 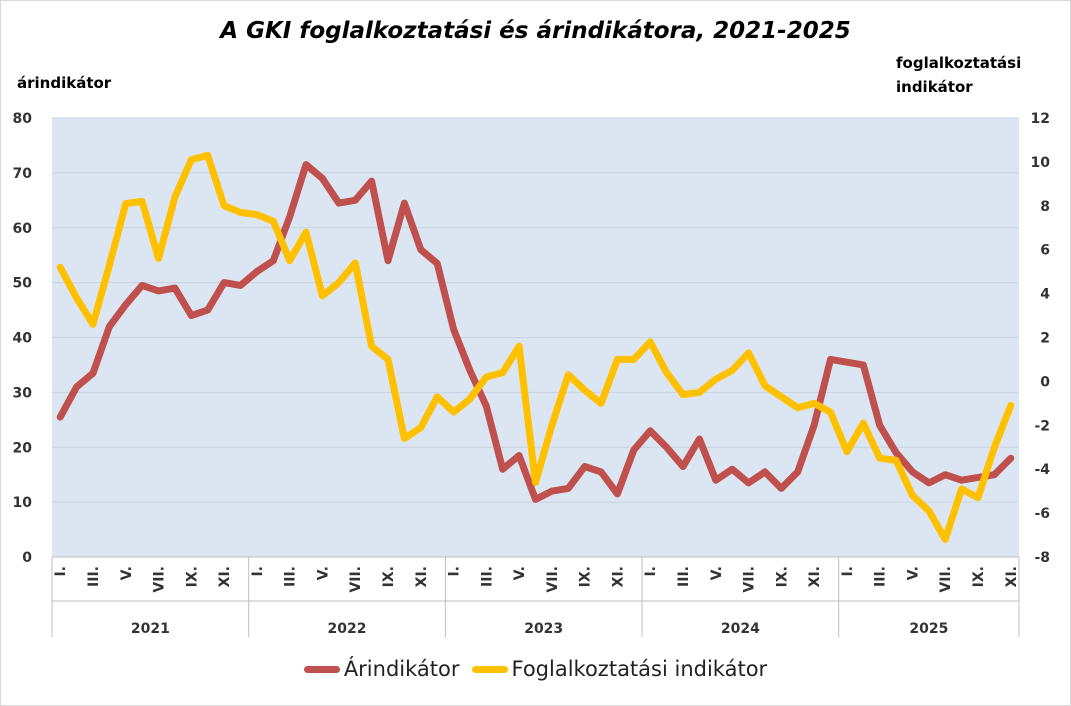 What do you see at coordinates (489, 669) in the screenshot?
I see `legend-swatch-foglalkoztatasi` at bounding box center [489, 669].